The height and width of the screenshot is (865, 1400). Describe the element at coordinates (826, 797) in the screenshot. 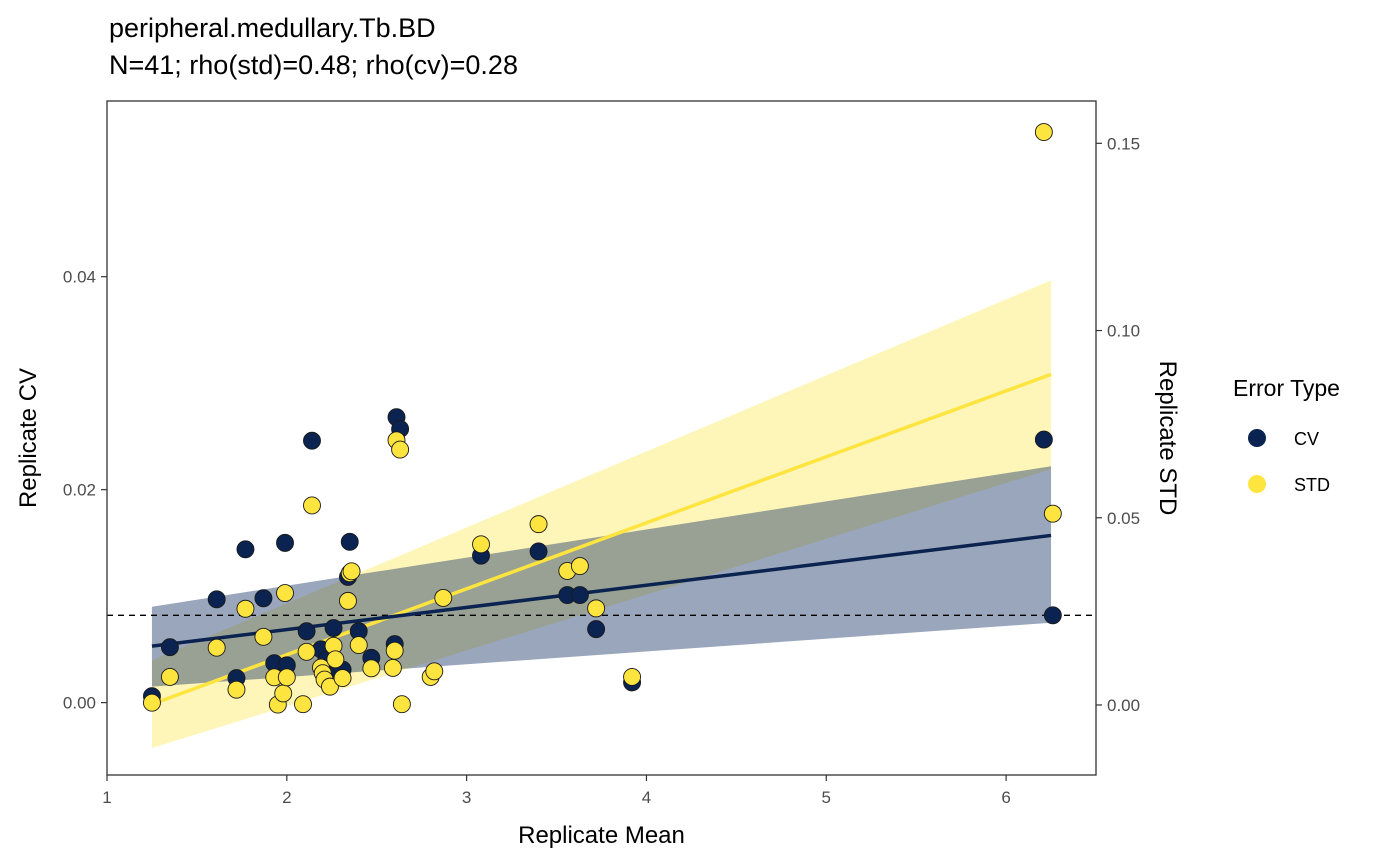

I see `x-tick-label: 5` at that location.